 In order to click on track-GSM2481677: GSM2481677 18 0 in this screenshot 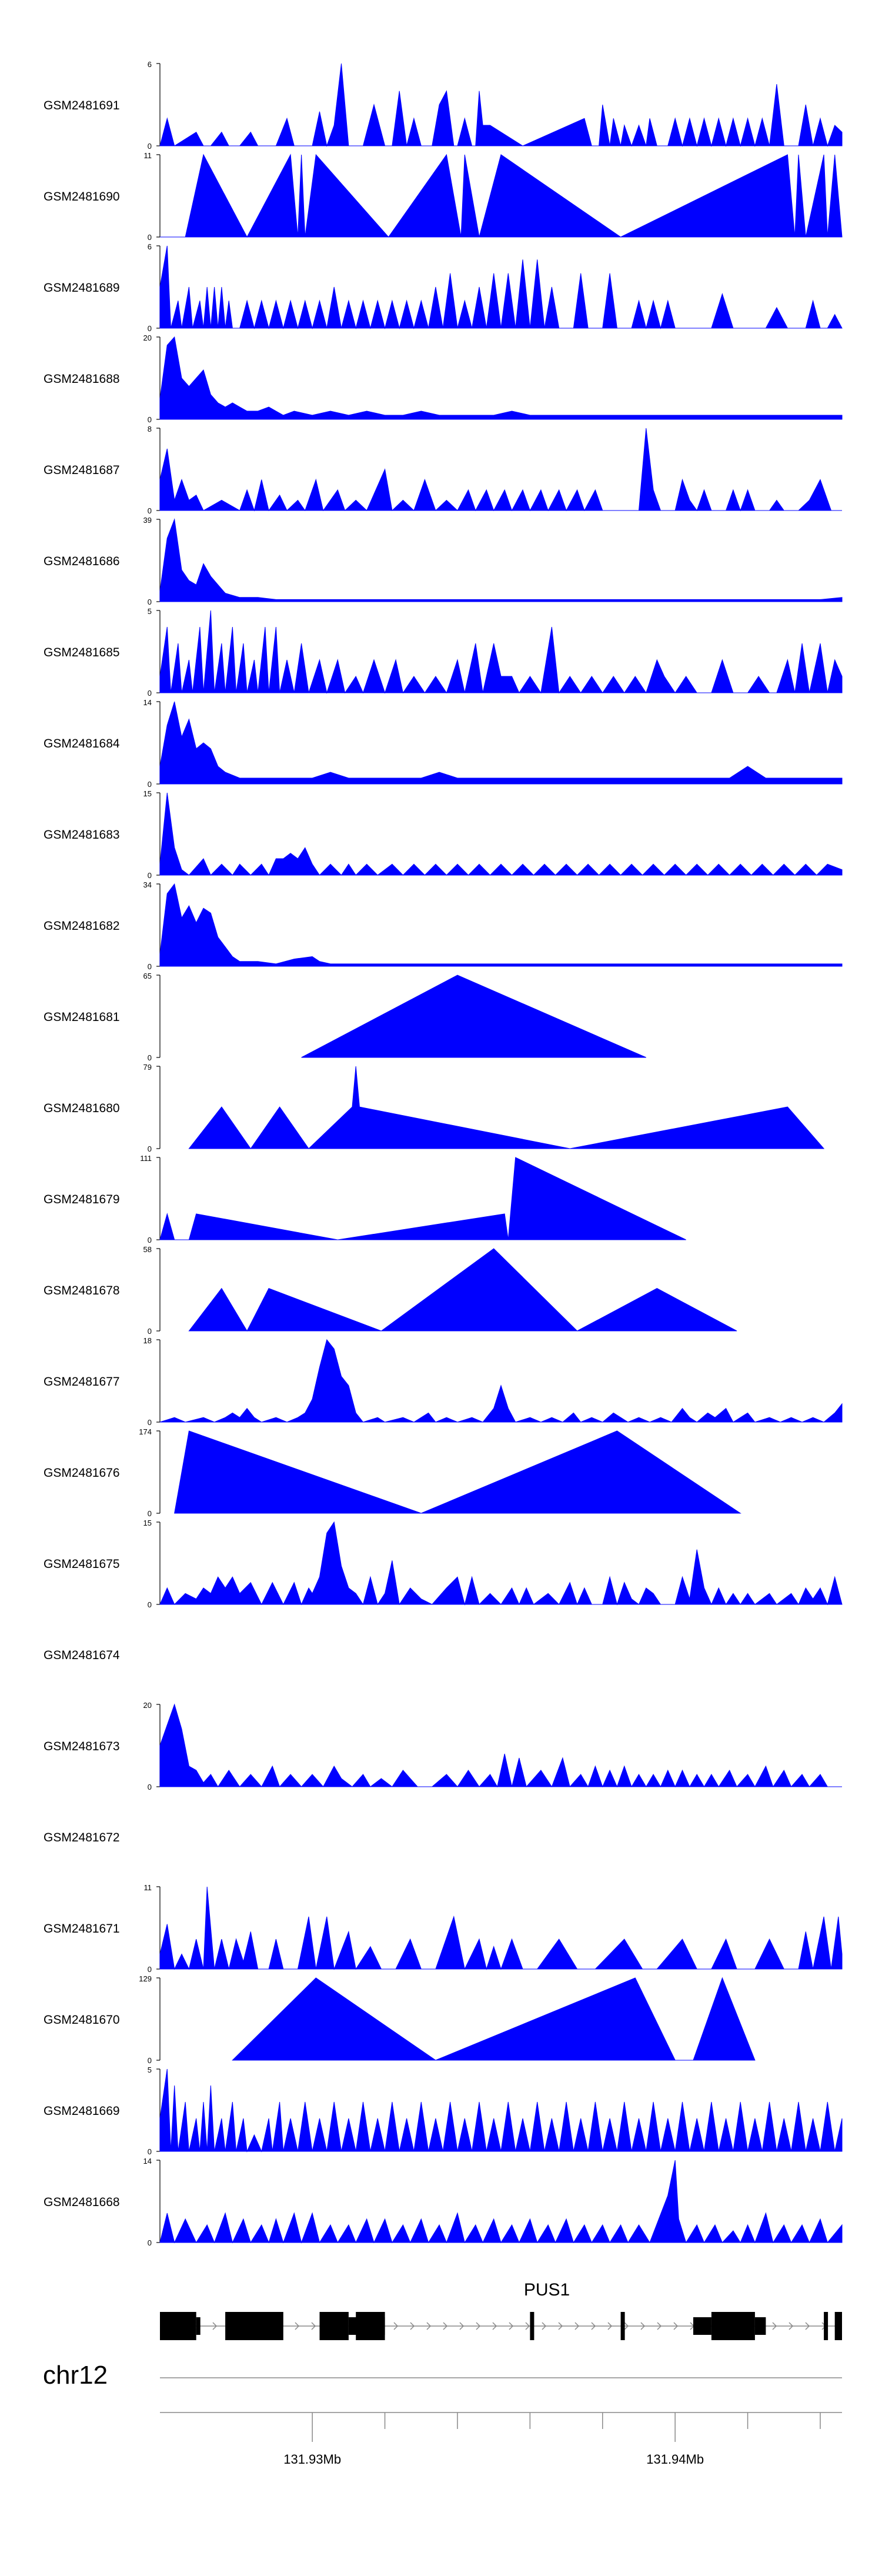, I will do `click(443, 1381)`.